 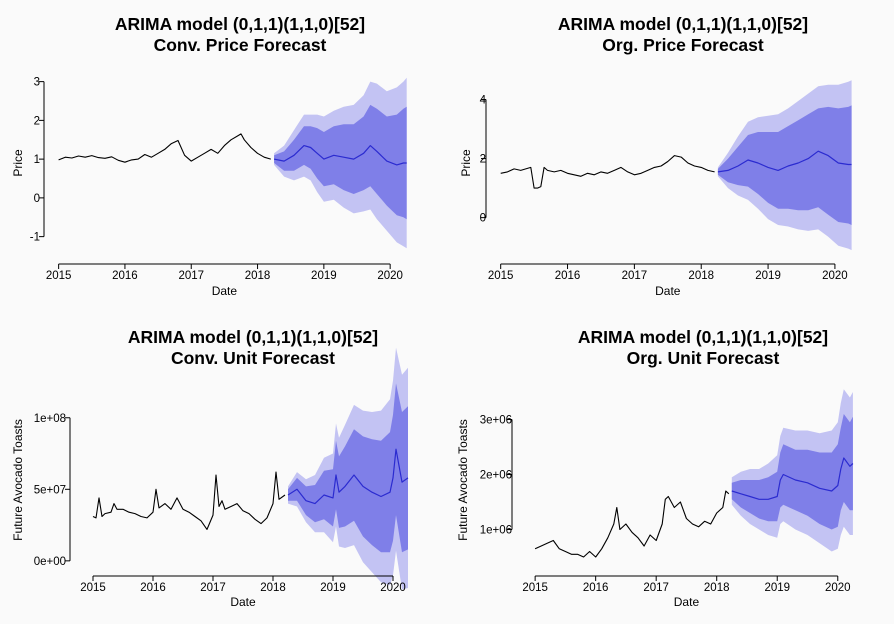 I want to click on y-tick-label: 1e+08, so click(x=50, y=419).